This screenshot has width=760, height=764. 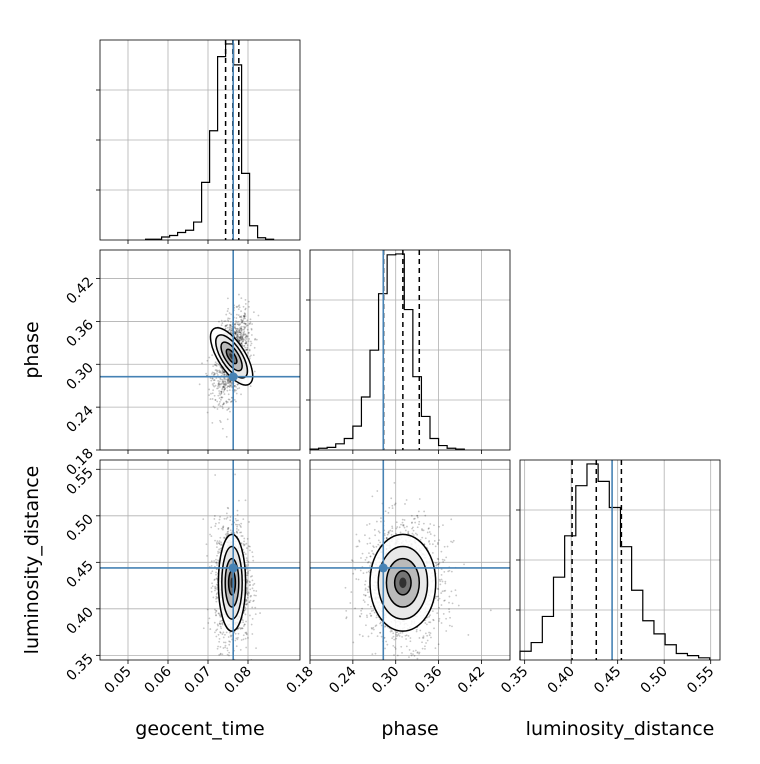 I want to click on density-panel-geocent_time-luminosity_distance, so click(x=200, y=560).